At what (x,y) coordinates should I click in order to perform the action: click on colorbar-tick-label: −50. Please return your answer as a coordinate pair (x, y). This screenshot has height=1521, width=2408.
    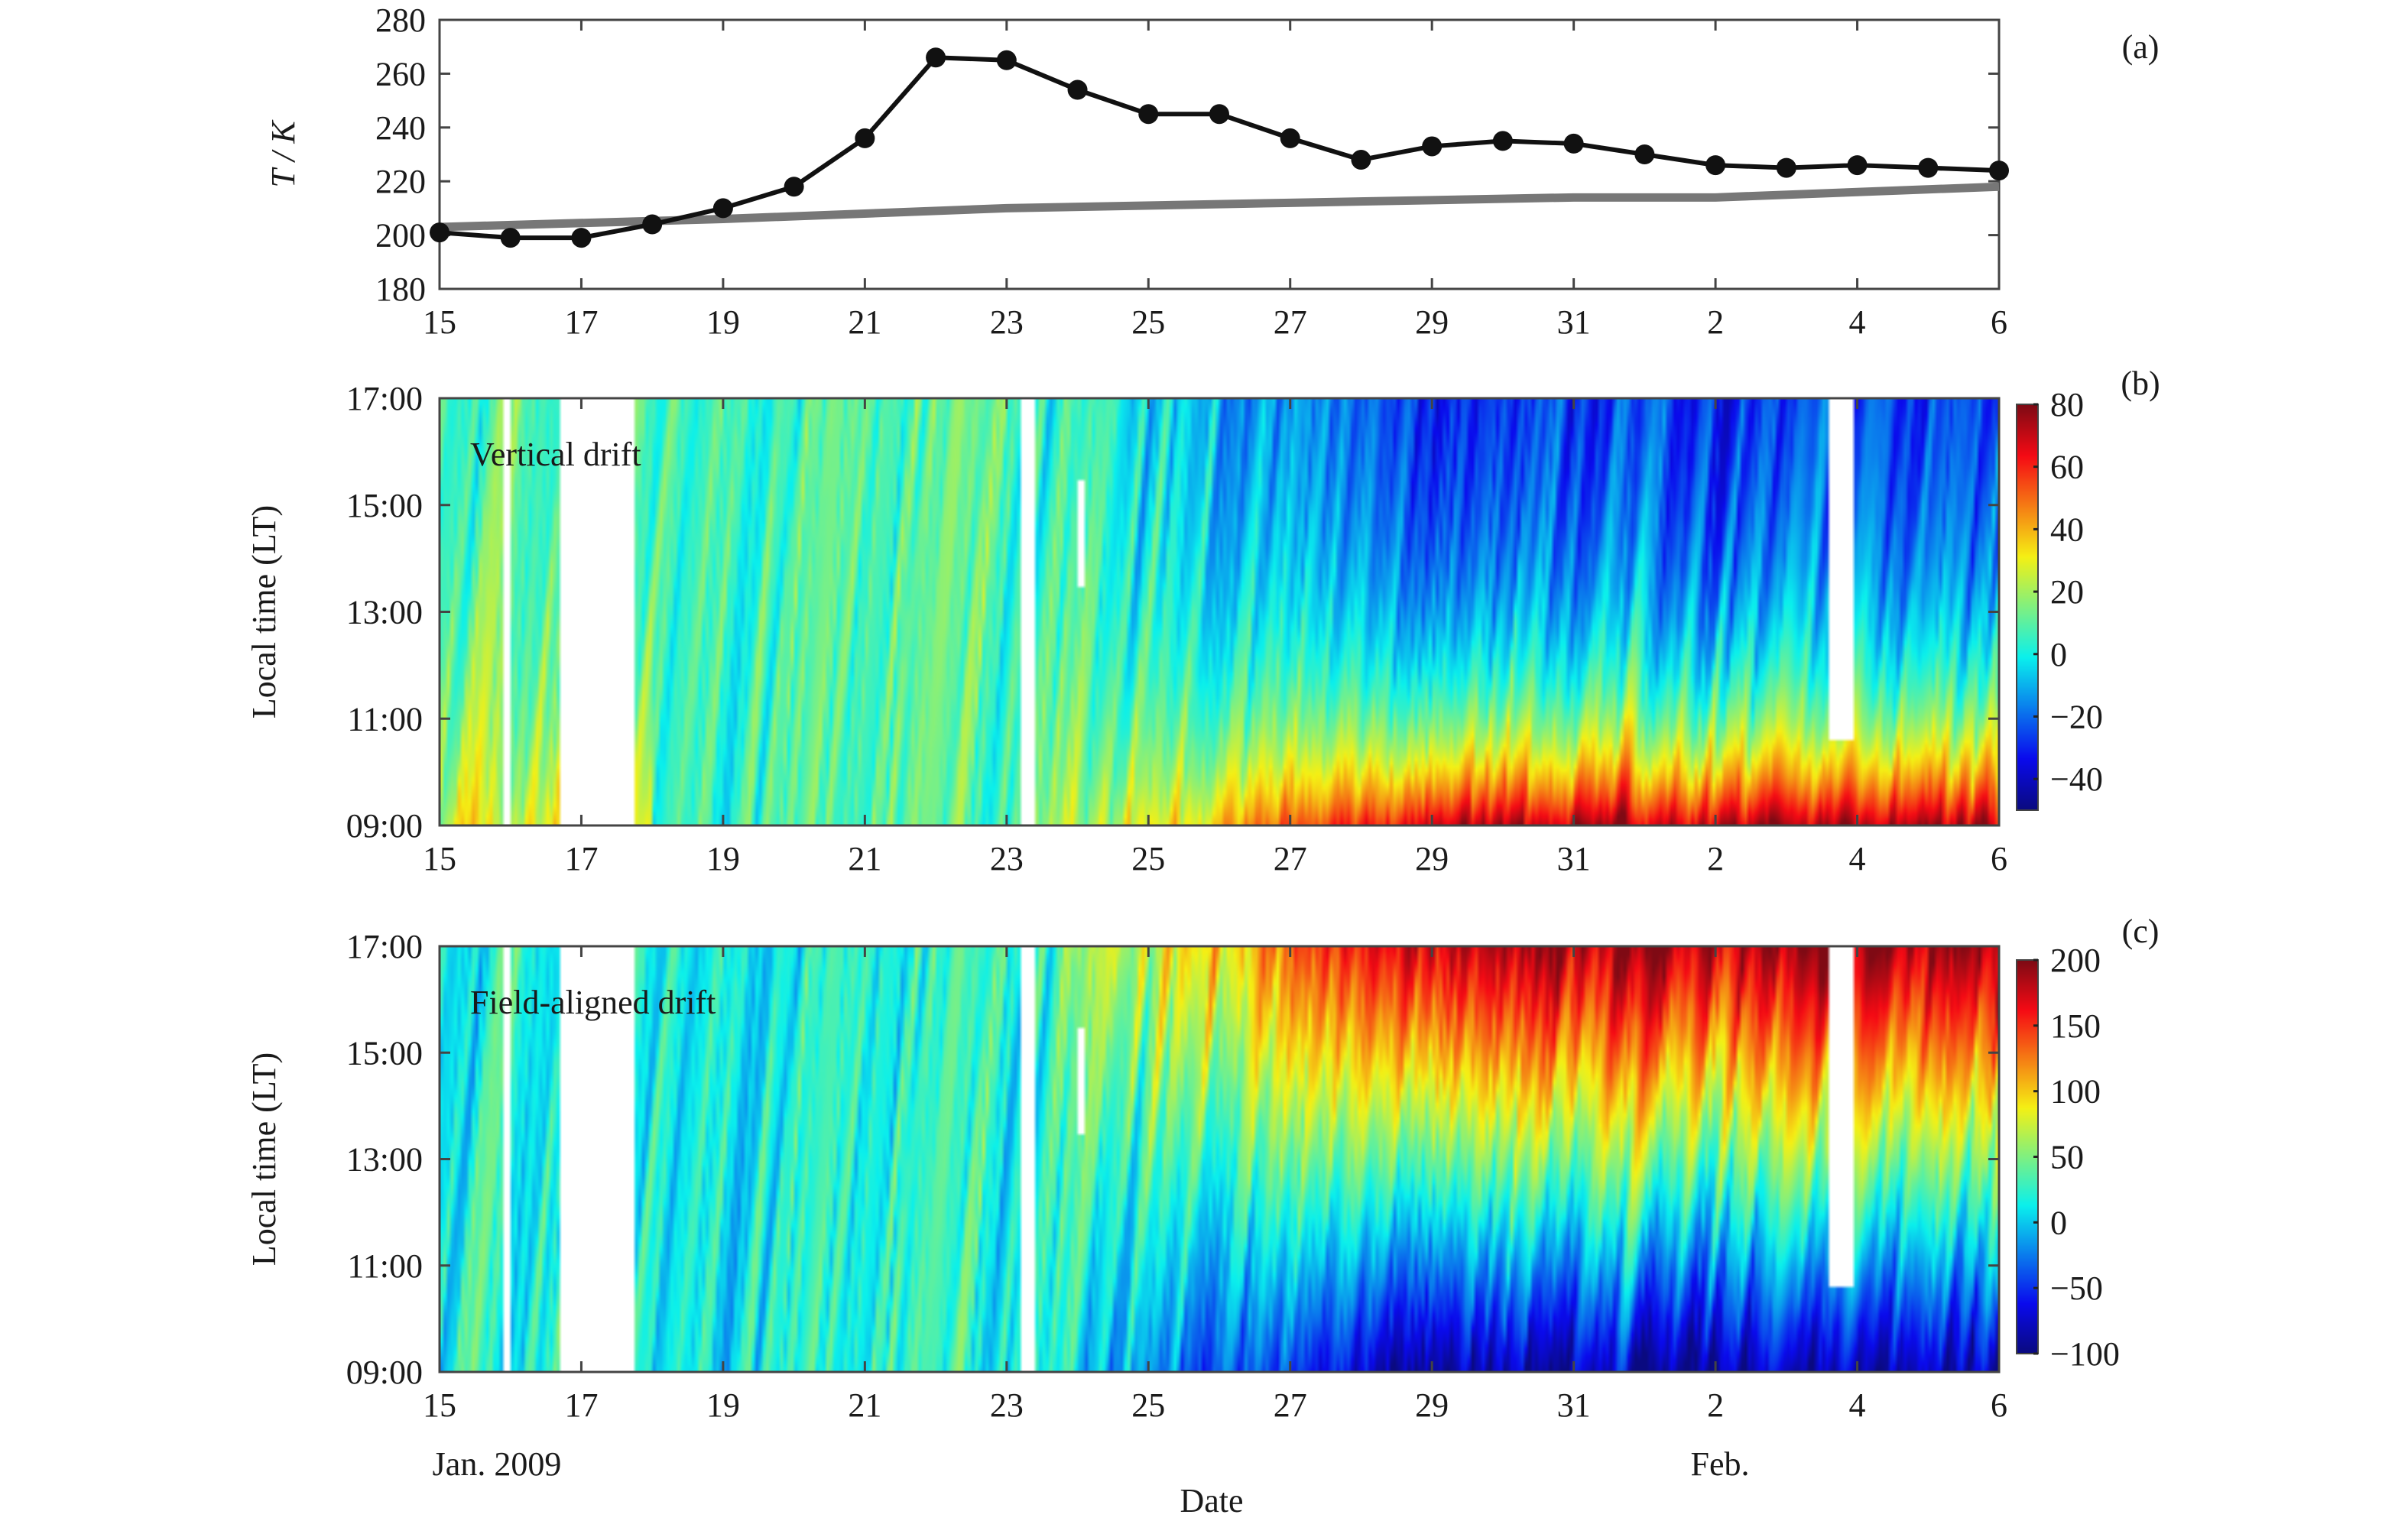
    Looking at the image, I should click on (2077, 1288).